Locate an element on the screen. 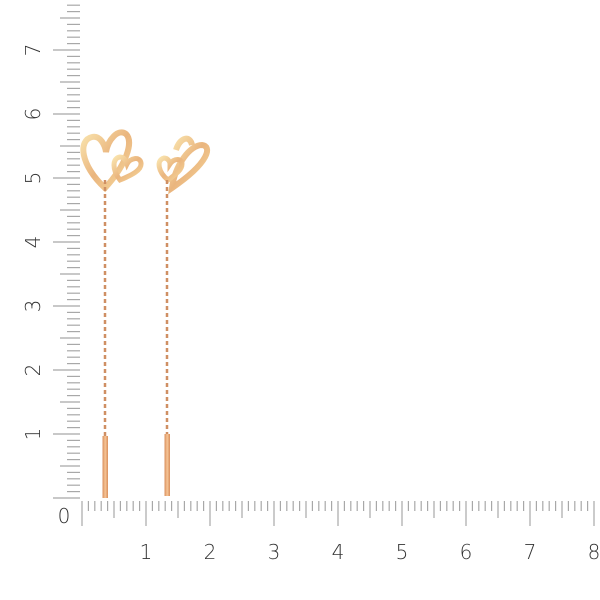  horizontal-label: 1 is located at coordinates (146, 552).